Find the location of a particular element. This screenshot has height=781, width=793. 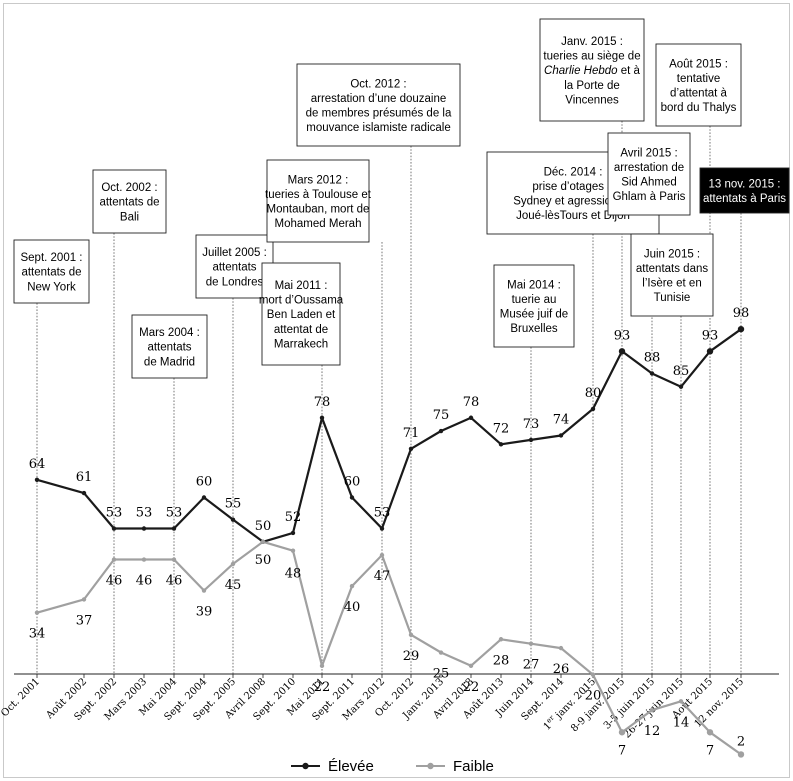

event-annotation-text: Charlie Hebdo et à is located at coordinates (592, 71).